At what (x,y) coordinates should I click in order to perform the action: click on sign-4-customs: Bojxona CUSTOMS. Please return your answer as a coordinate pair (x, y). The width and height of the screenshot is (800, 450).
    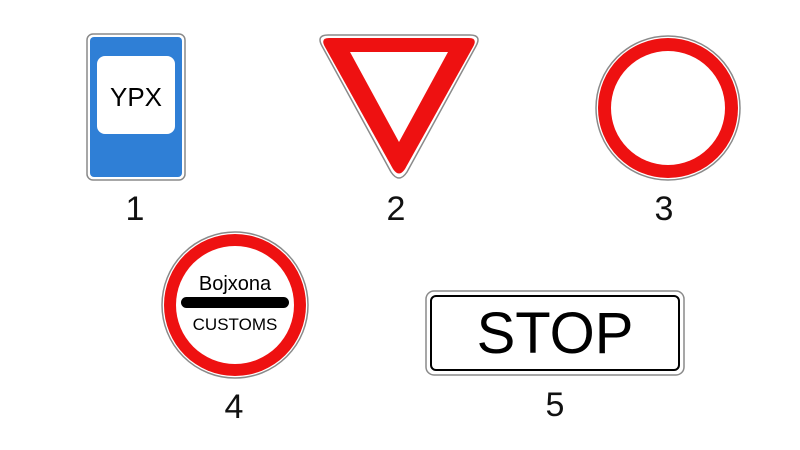
    Looking at the image, I should click on (235, 305).